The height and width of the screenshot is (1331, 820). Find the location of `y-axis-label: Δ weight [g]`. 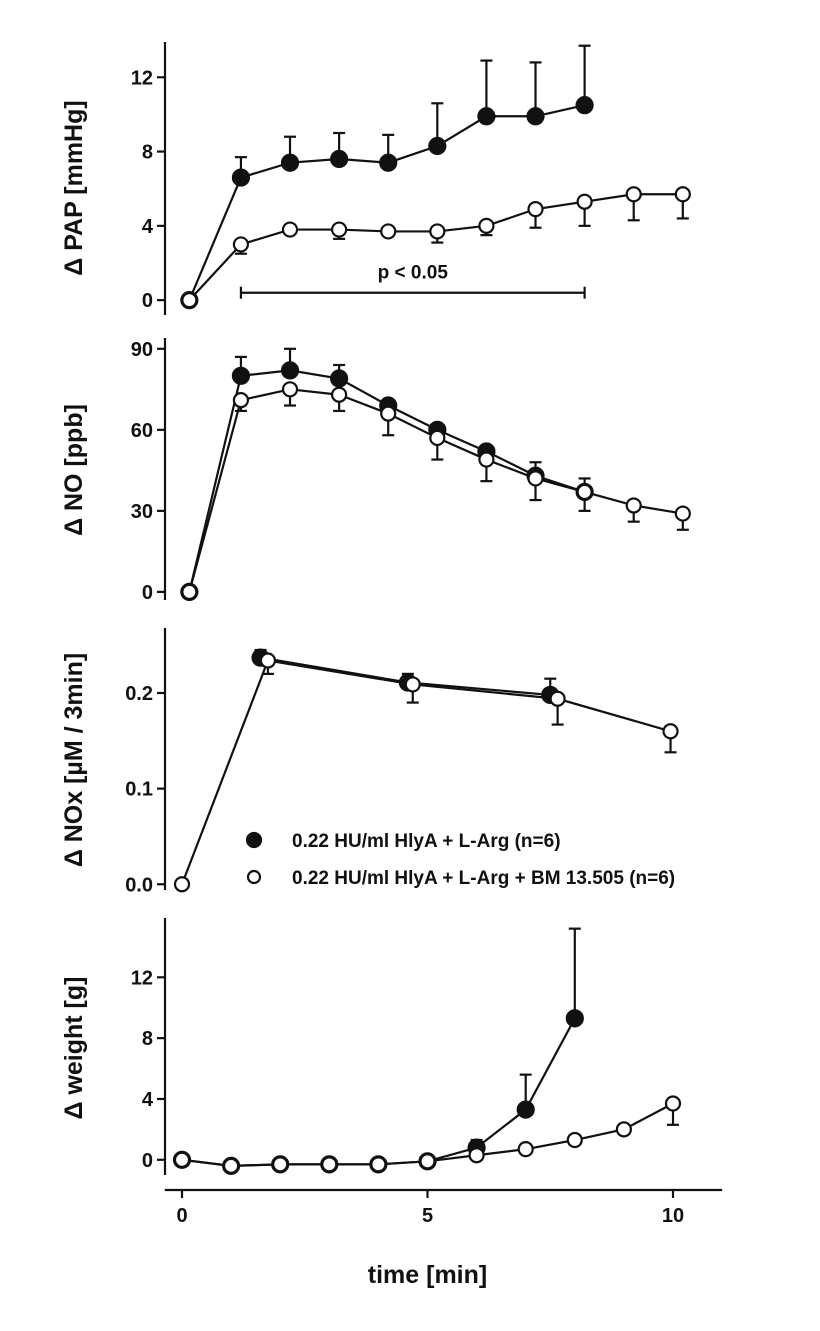

y-axis-label: Δ weight [g] is located at coordinates (74, 1048).